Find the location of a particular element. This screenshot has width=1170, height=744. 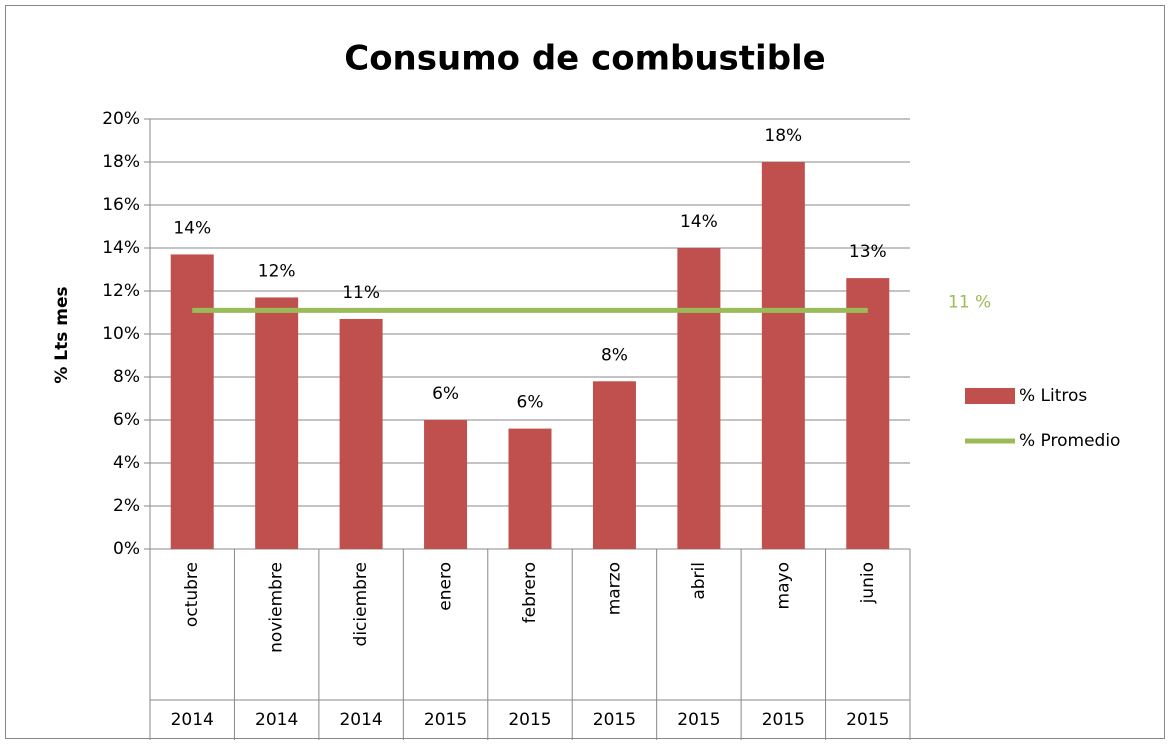

data-label: 11% is located at coordinates (361, 293).